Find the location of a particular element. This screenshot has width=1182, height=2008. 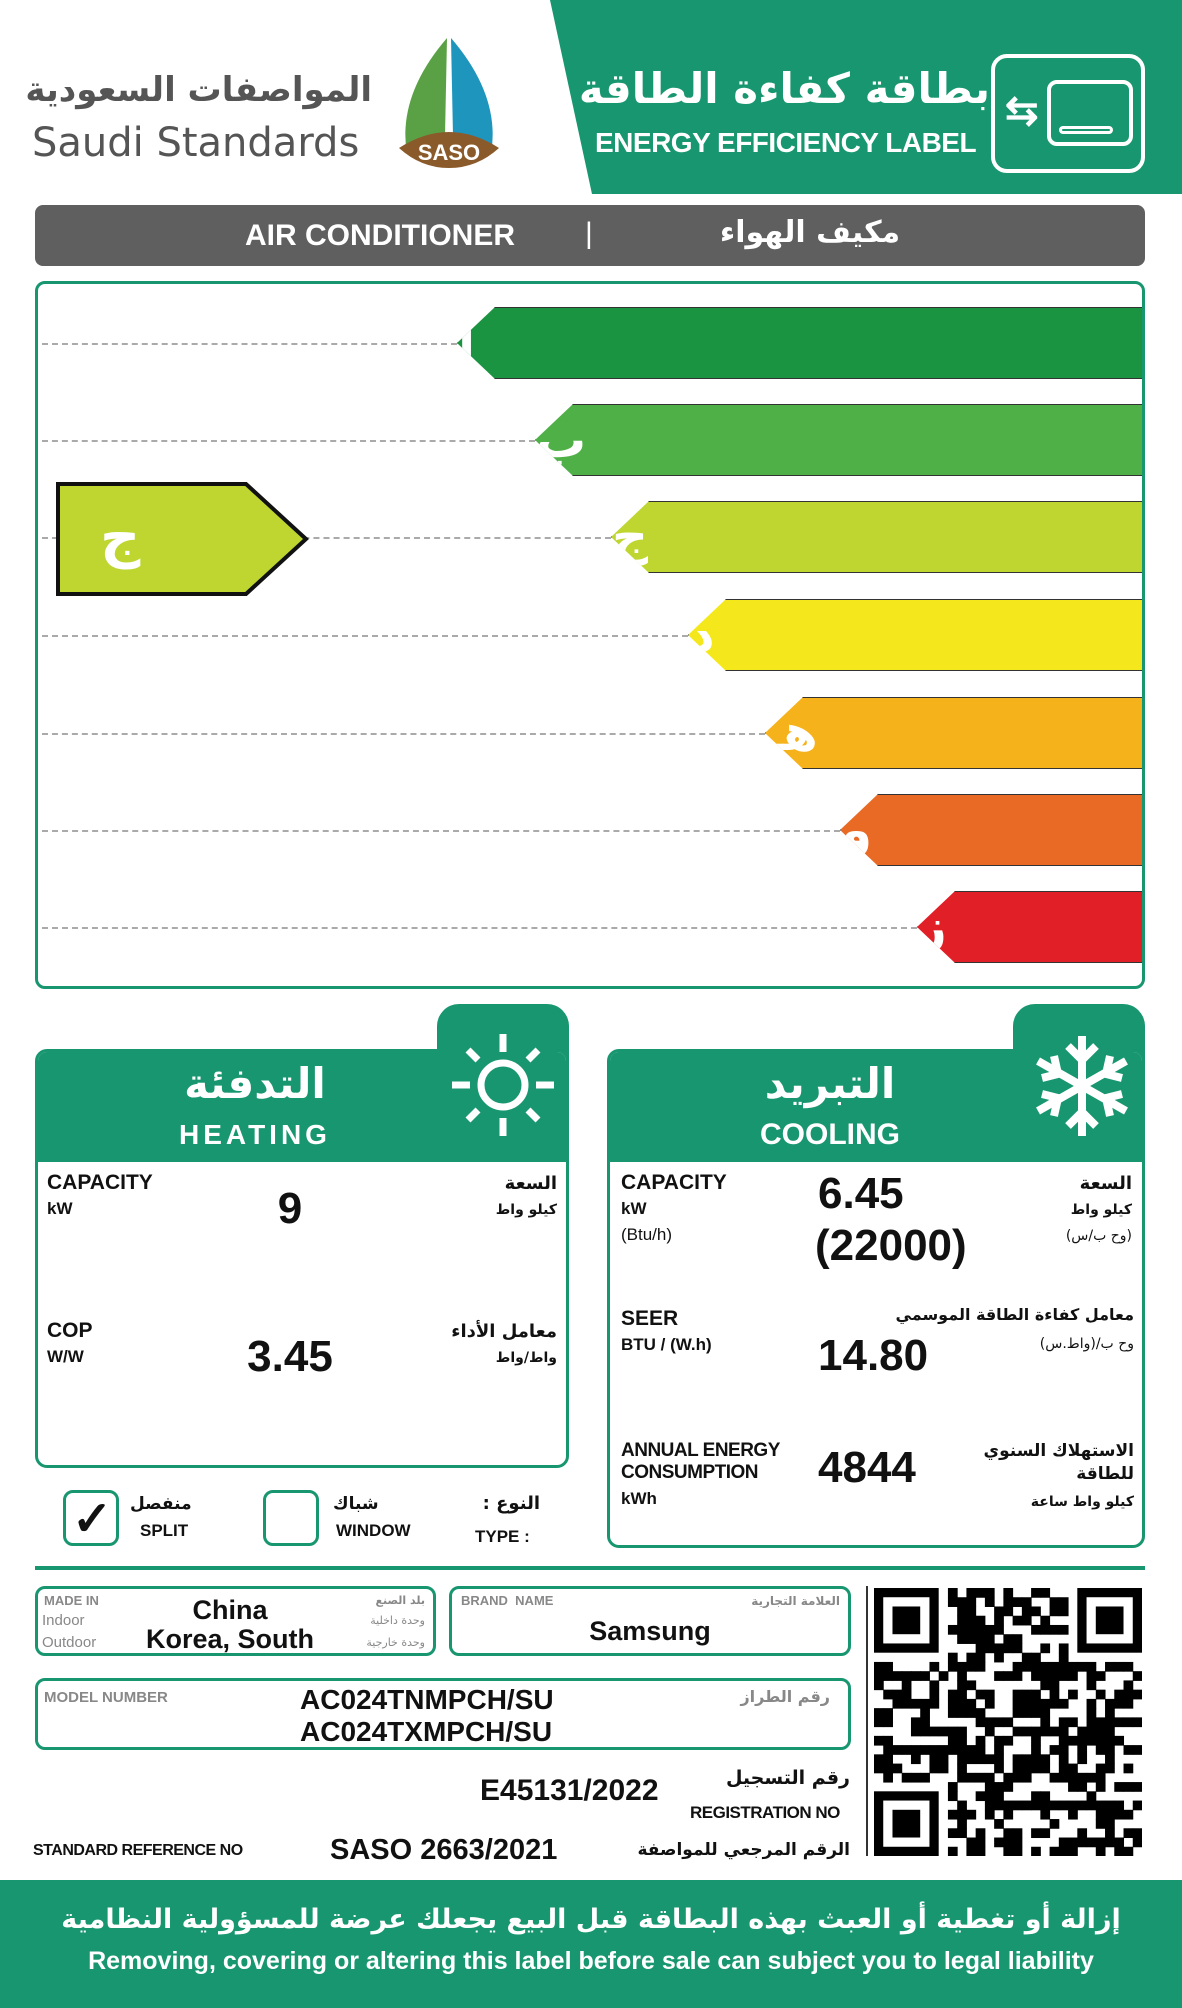

seer-unit: BTU / (W.h) is located at coordinates (666, 1344).